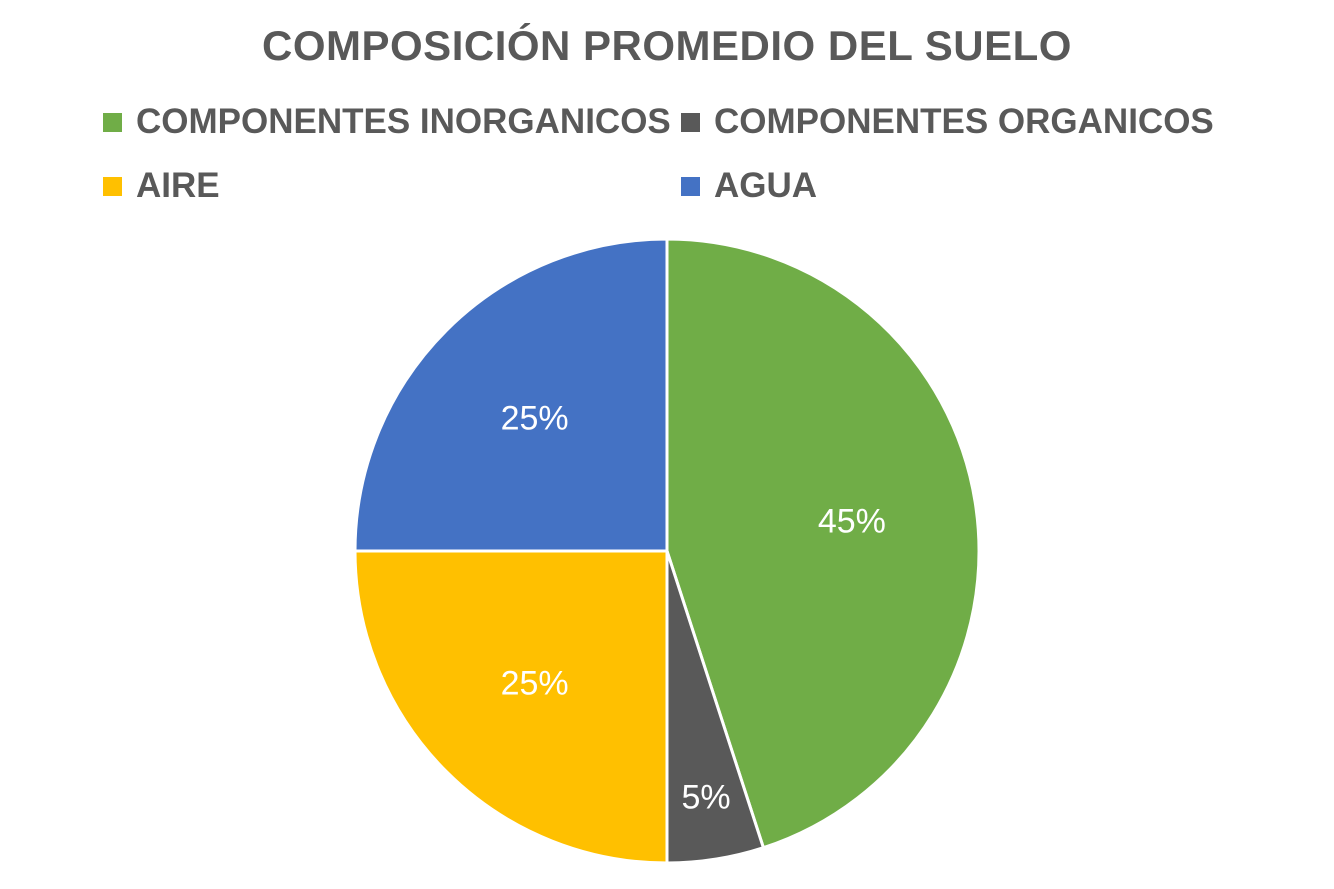 This screenshot has width=1334, height=889. What do you see at coordinates (392, 186) in the screenshot?
I see `legend-item-aire: AIRE` at bounding box center [392, 186].